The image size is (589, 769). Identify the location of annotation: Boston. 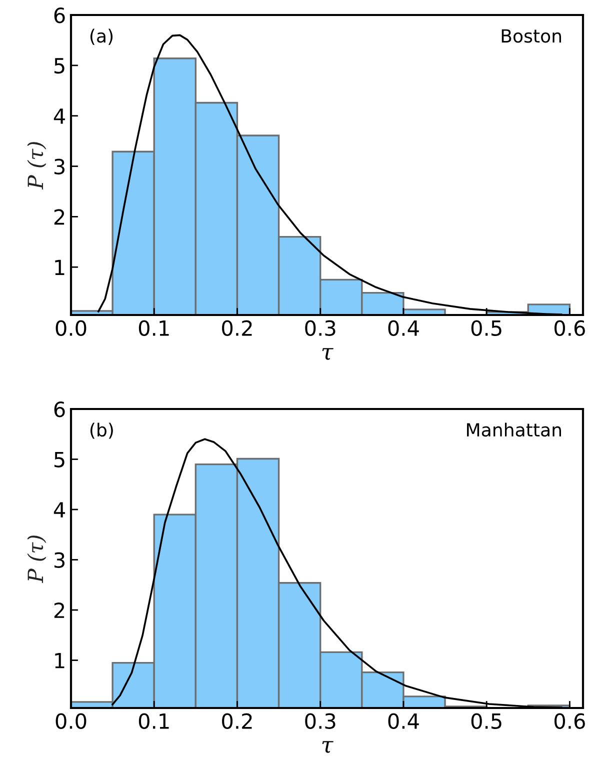
(531, 36).